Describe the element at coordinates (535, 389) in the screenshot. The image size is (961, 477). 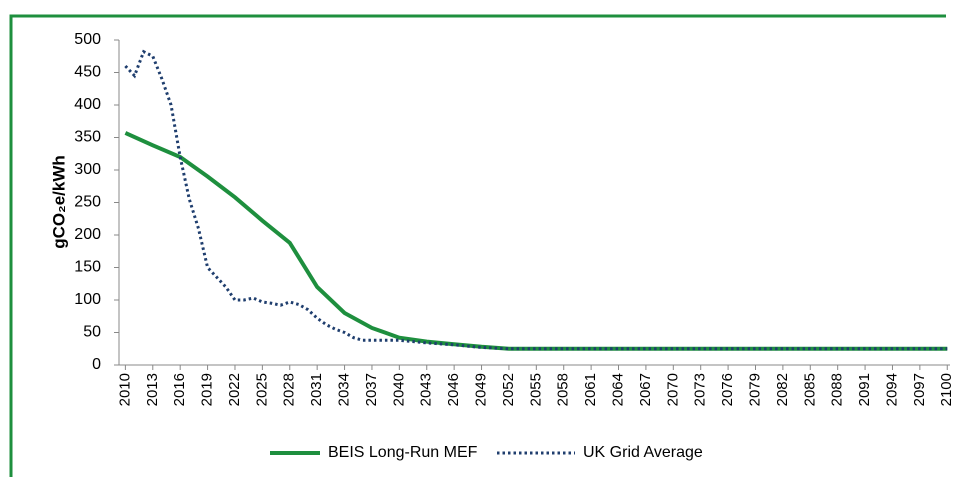
I see `x-tick-label: 2055` at that location.